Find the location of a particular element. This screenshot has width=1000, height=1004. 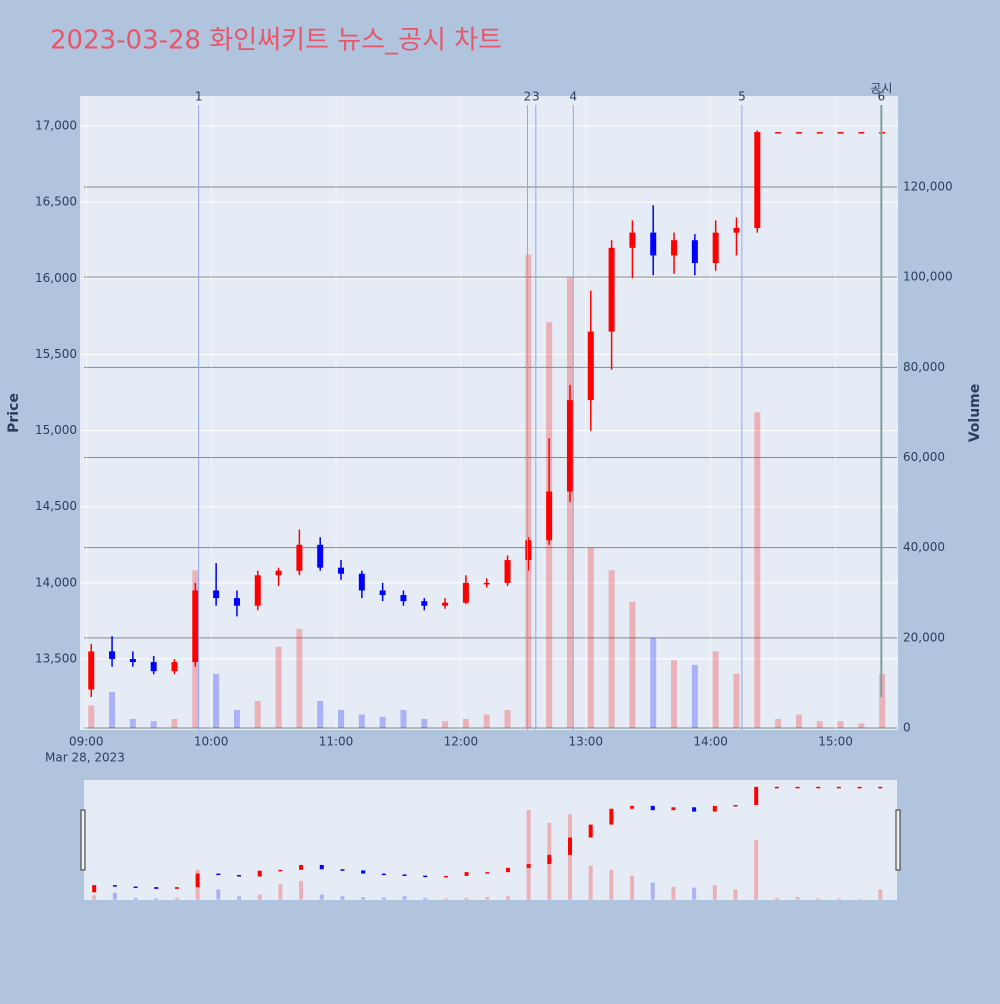

x-tick-label: 09:00 is located at coordinates (86, 742).